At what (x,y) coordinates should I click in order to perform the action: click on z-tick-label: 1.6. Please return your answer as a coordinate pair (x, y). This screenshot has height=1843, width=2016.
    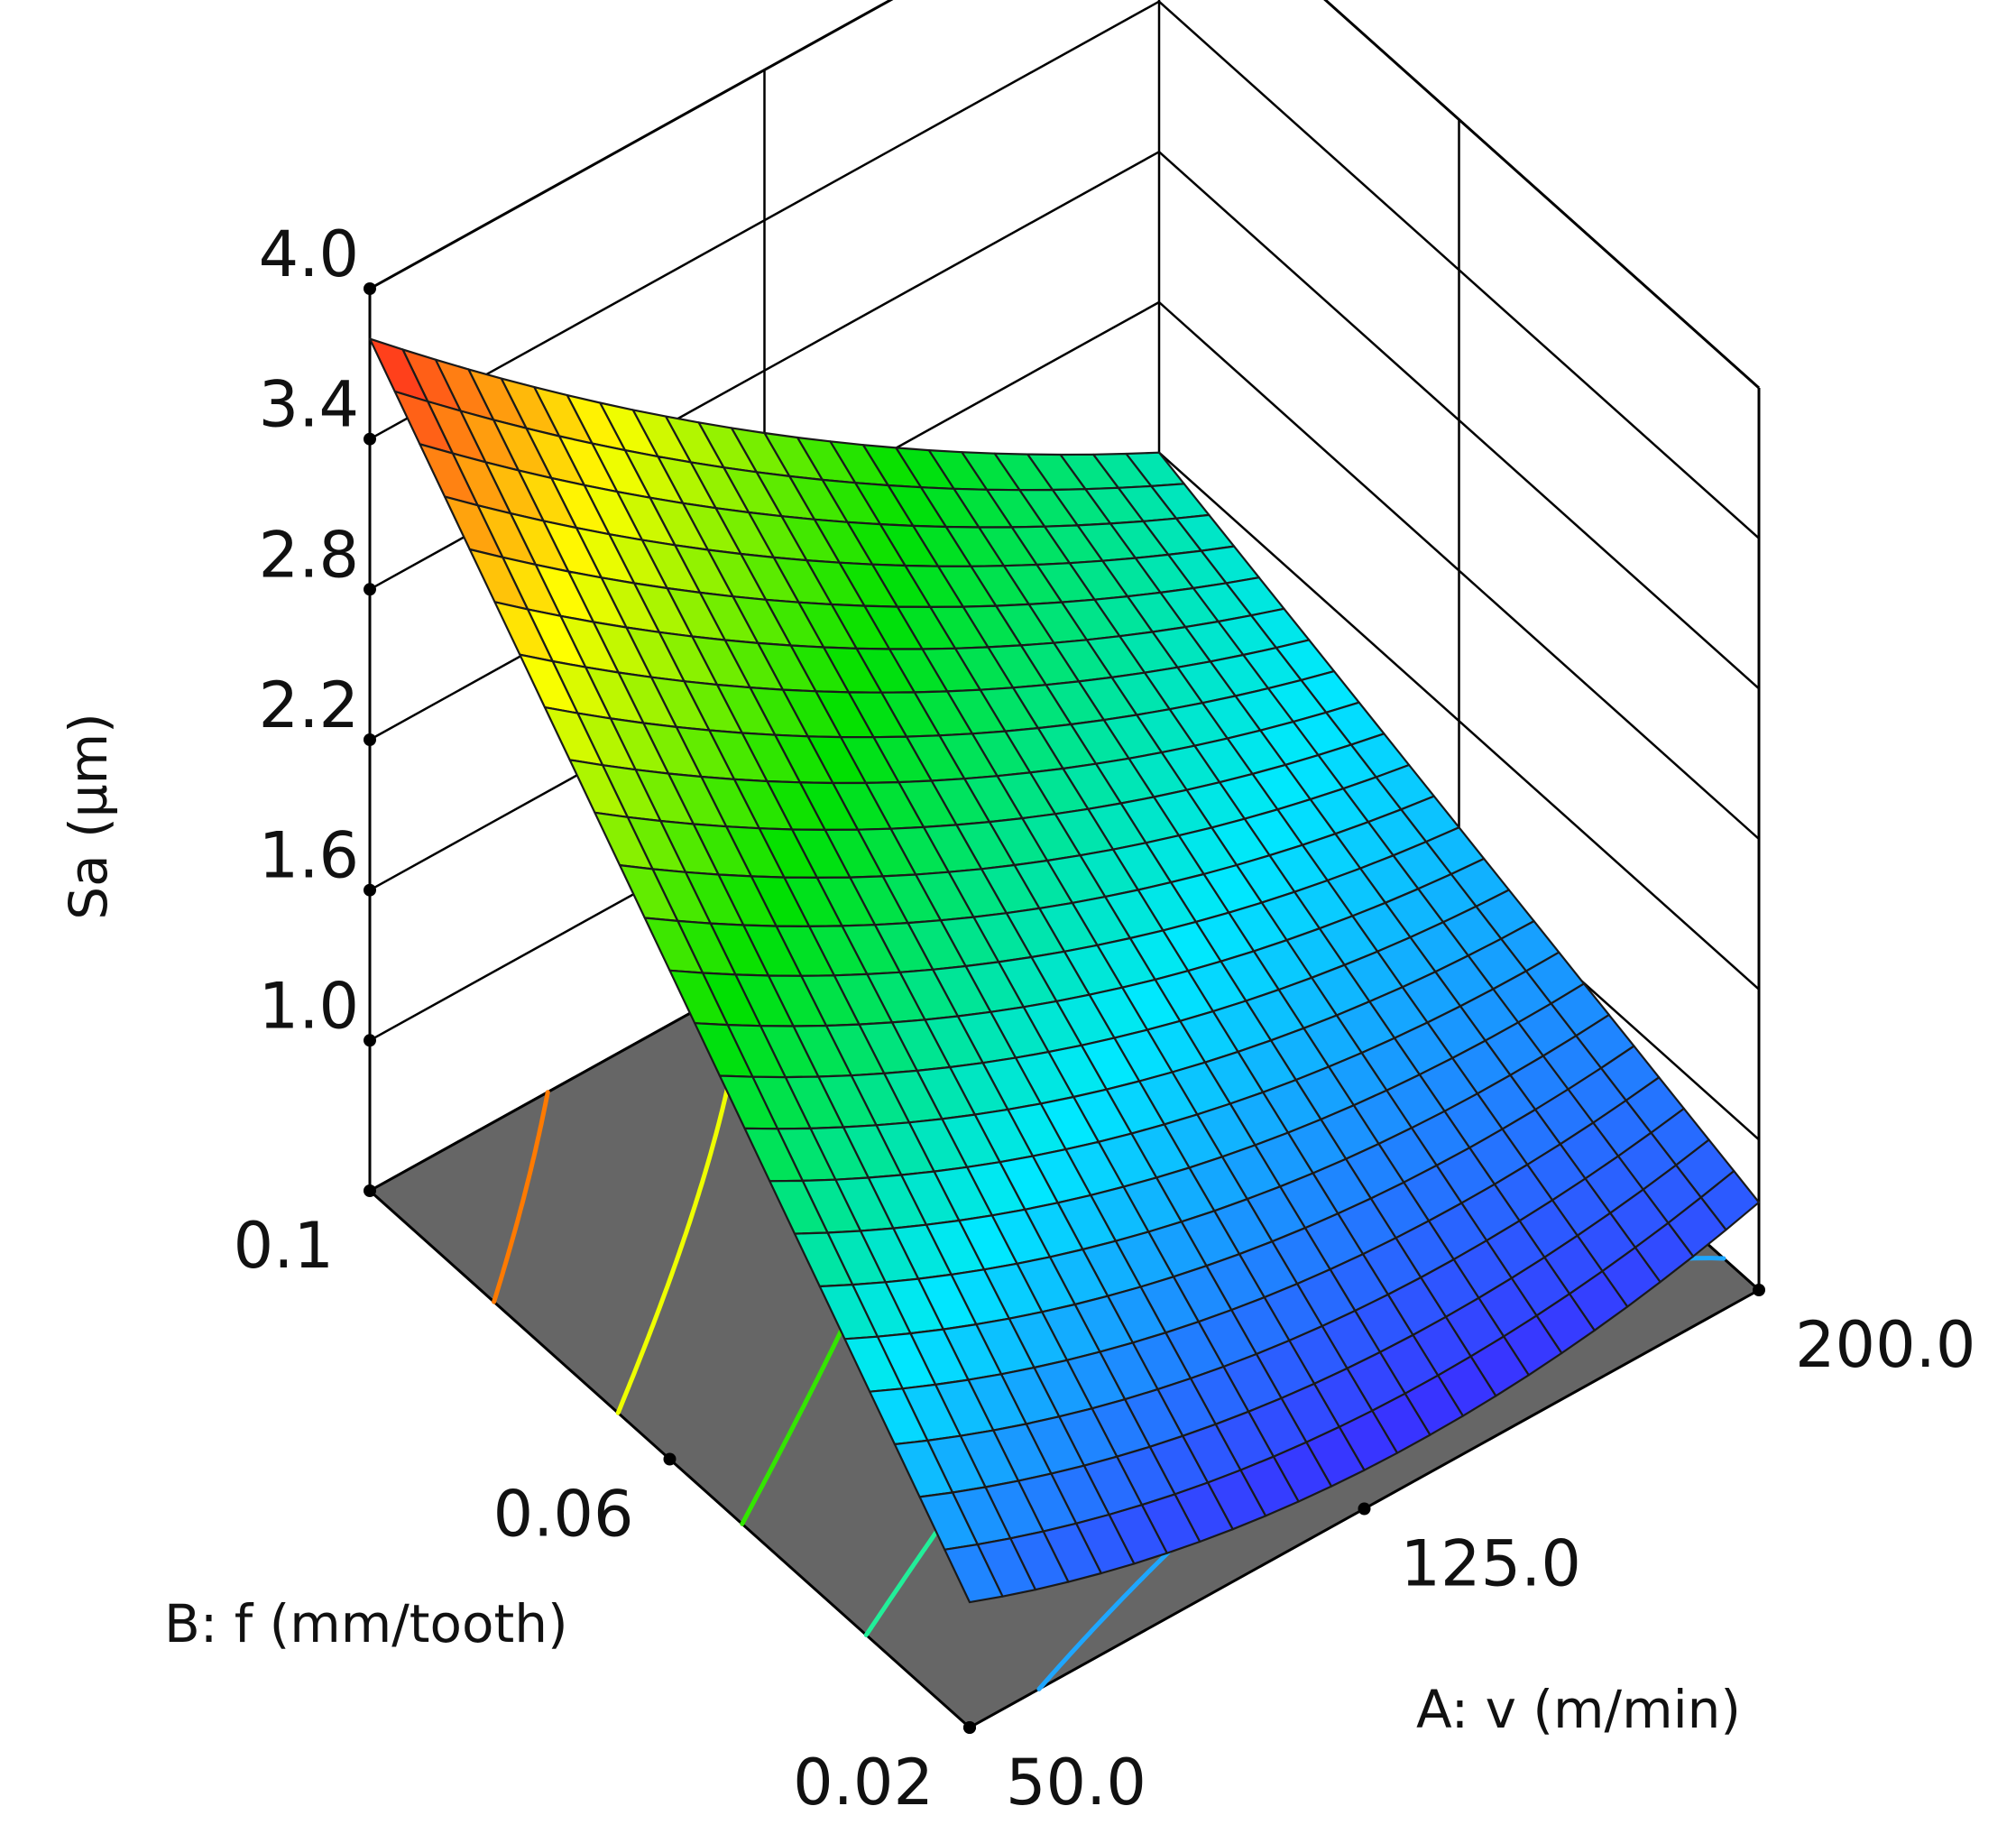
    Looking at the image, I should click on (309, 856).